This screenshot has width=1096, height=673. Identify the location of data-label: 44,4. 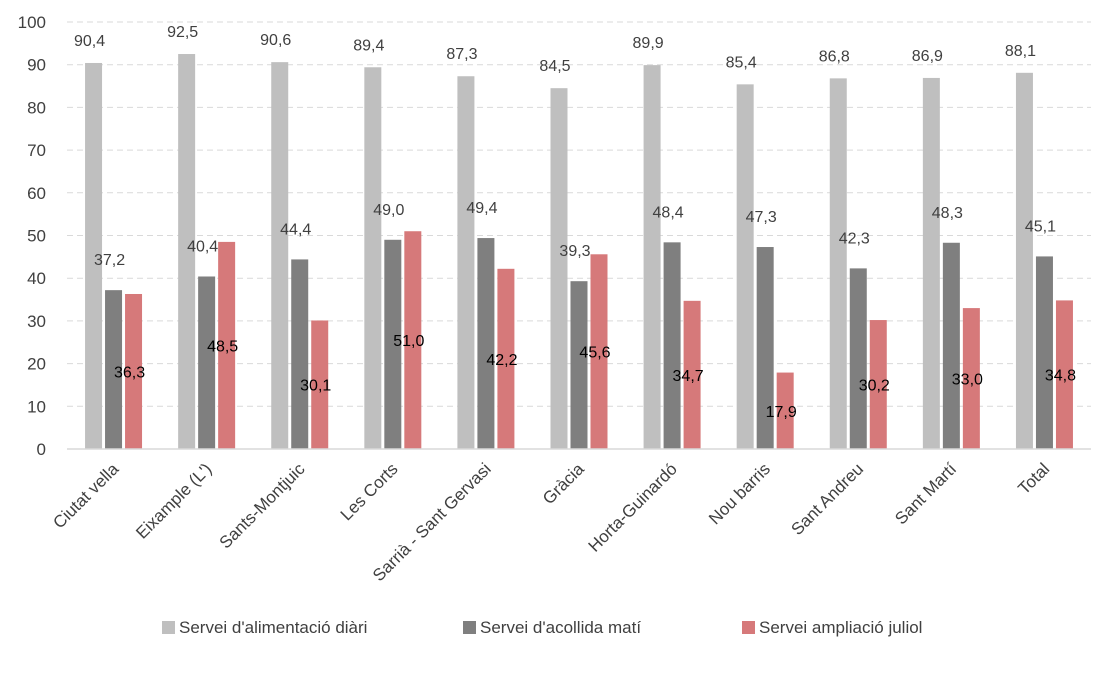
(295, 229).